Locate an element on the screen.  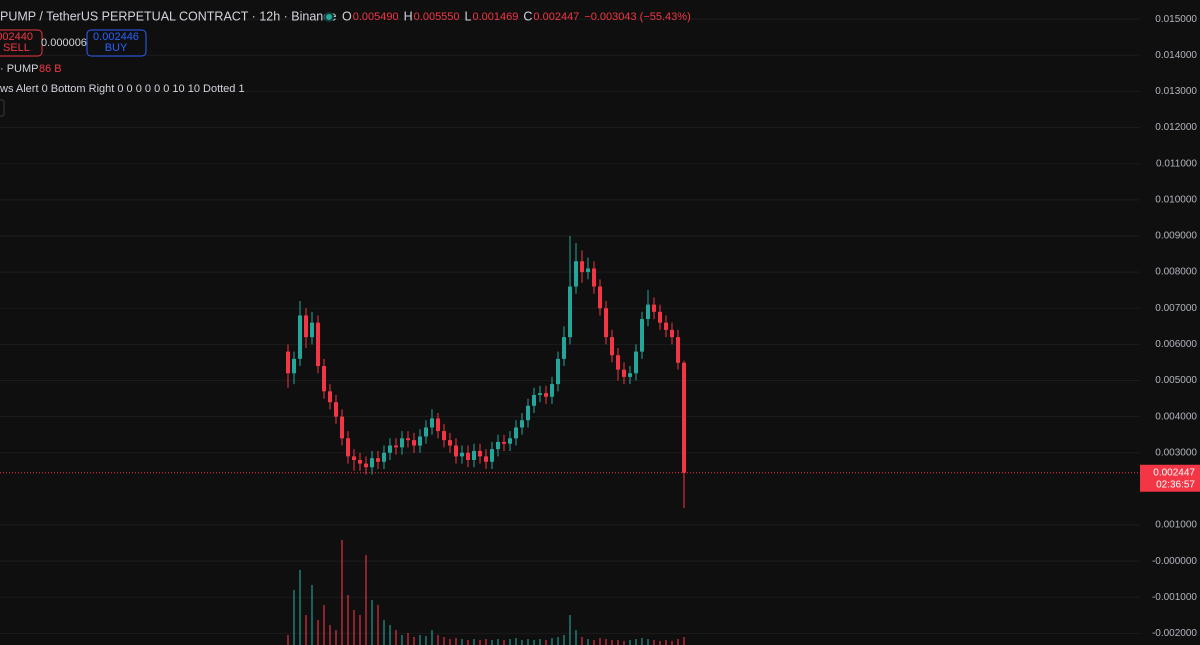
last-price-label: 0.002447 is located at coordinates (1174, 472).